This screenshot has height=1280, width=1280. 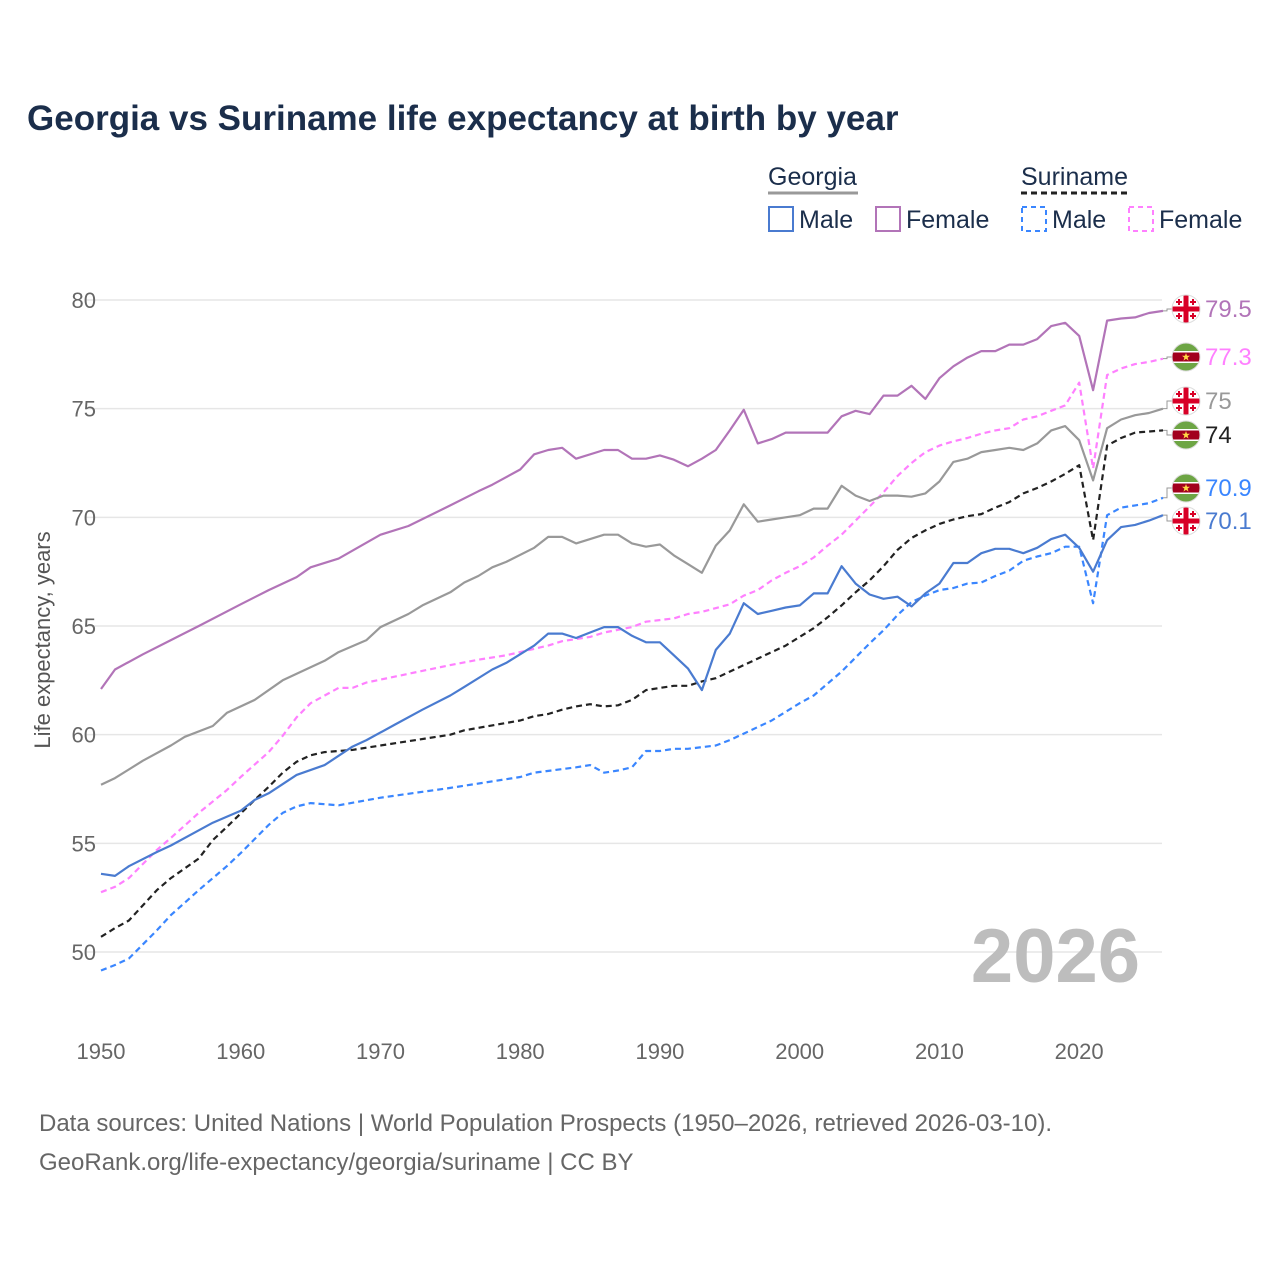 I want to click on y-tick-label: 55, so click(x=84, y=843).